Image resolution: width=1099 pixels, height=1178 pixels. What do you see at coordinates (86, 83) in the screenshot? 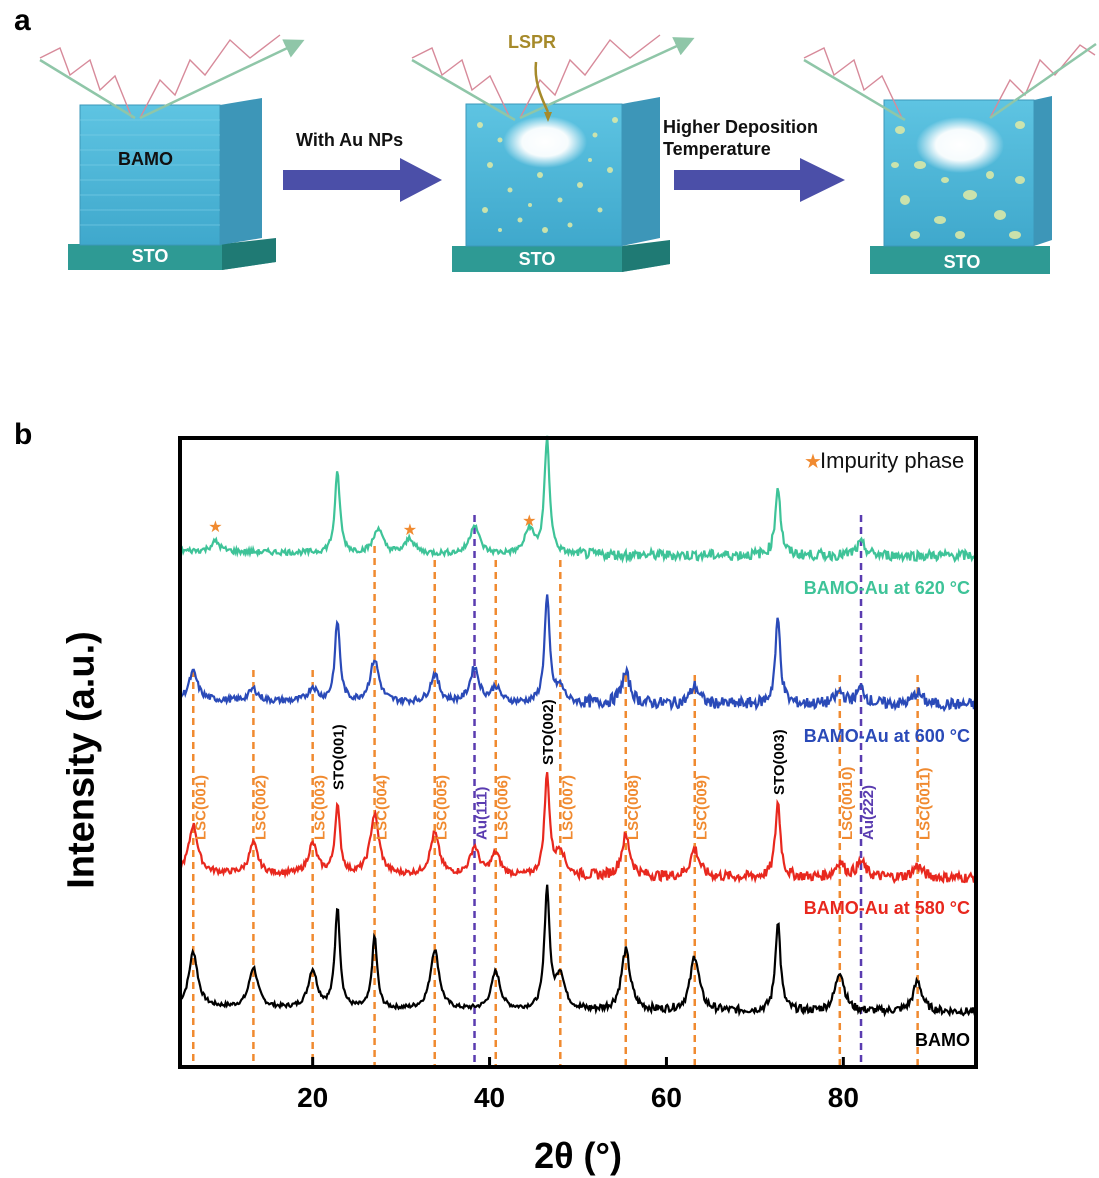
I see `incident-wave` at bounding box center [86, 83].